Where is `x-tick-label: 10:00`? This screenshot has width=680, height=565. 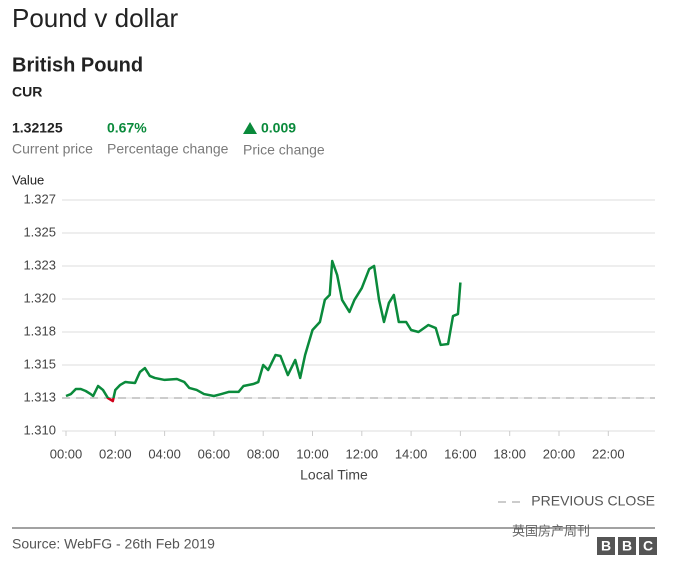 x-tick-label: 10:00 is located at coordinates (312, 453).